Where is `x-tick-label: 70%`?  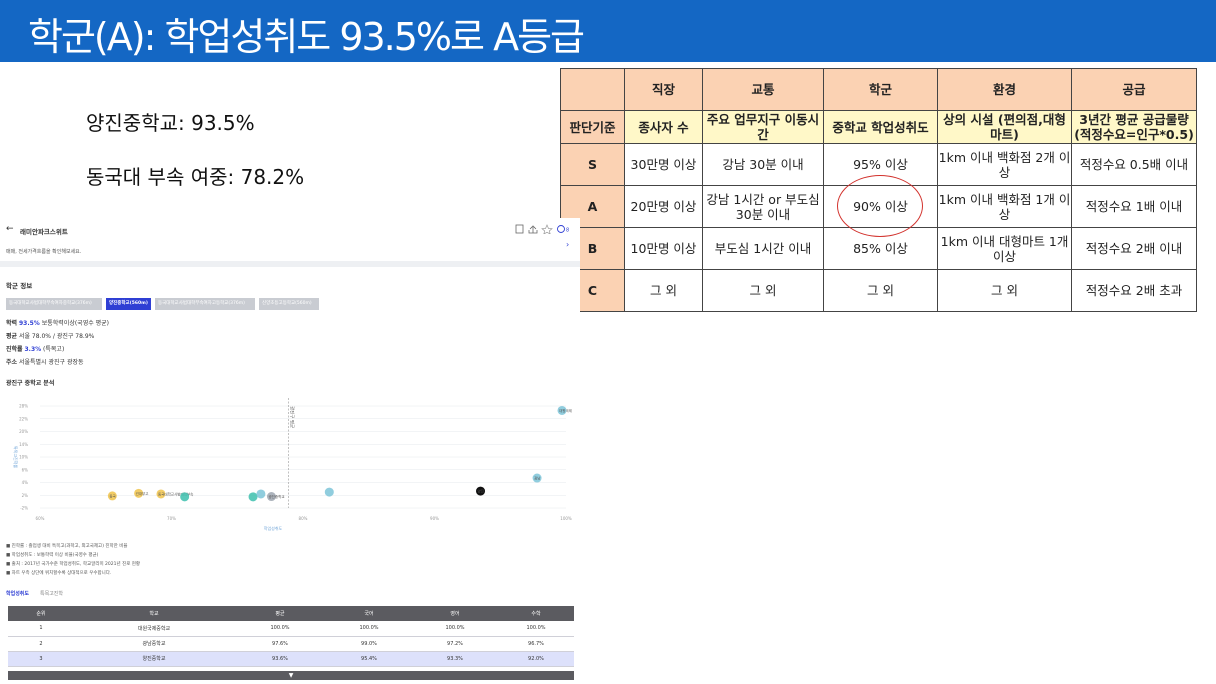
x-tick-label: 70% is located at coordinates (171, 518).